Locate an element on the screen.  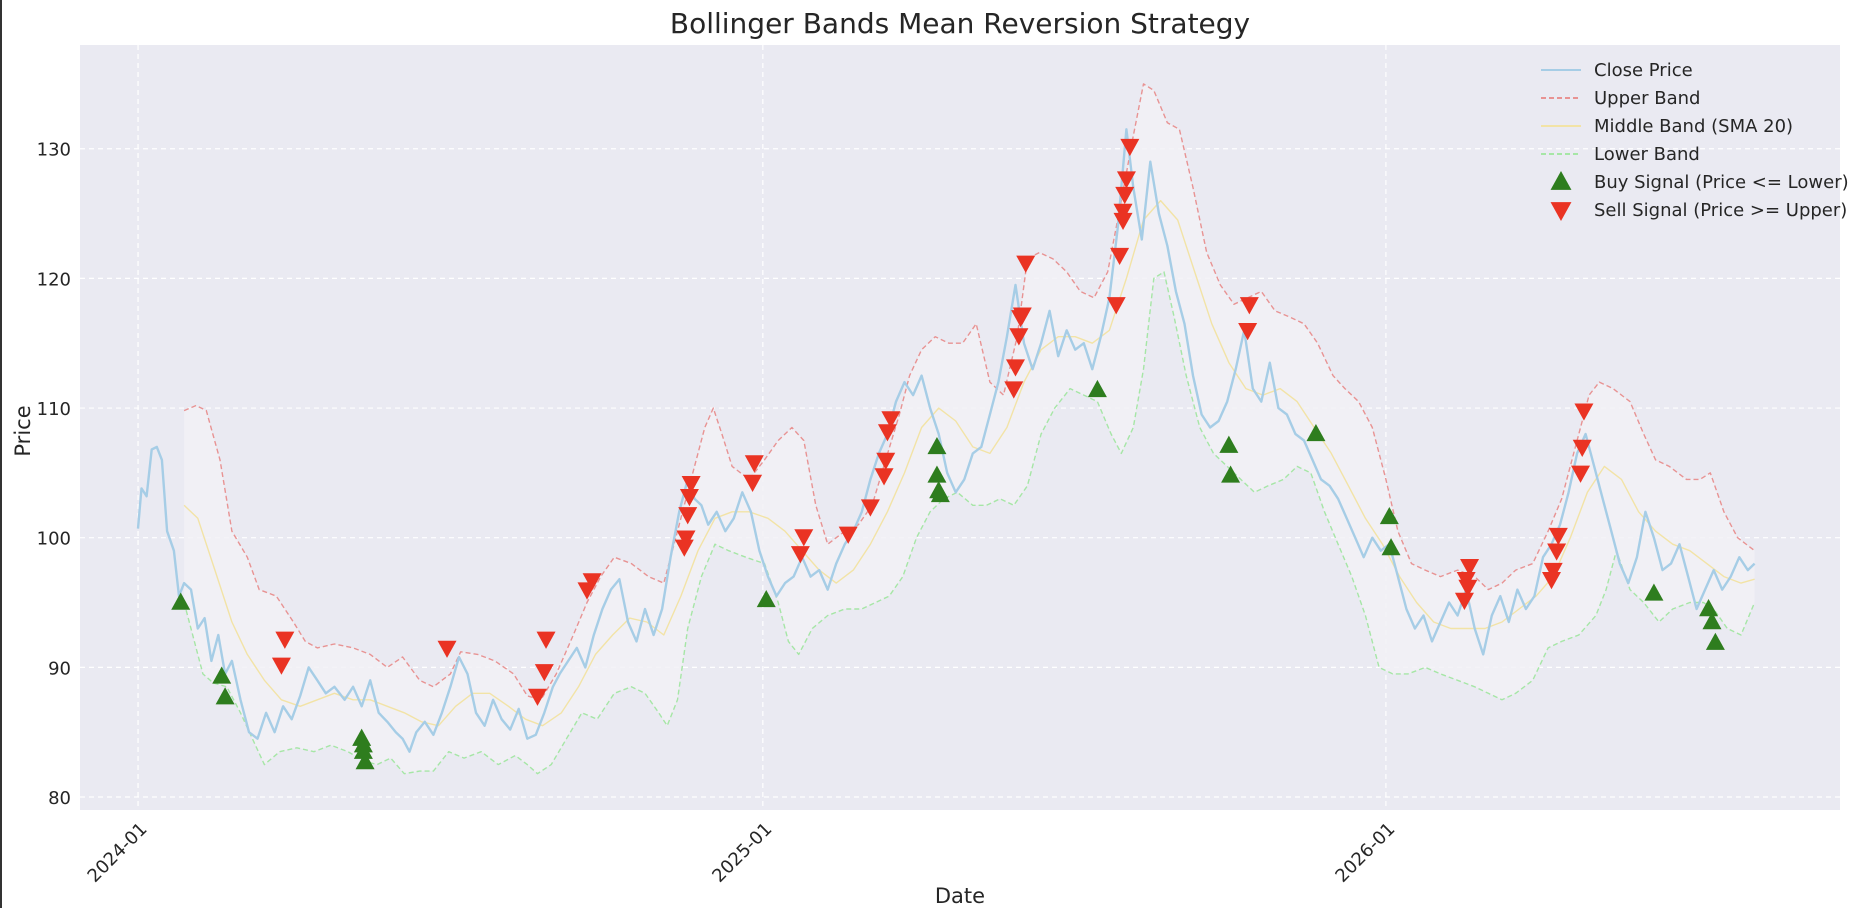
y-axis-label: Price is located at coordinates (23, 430).